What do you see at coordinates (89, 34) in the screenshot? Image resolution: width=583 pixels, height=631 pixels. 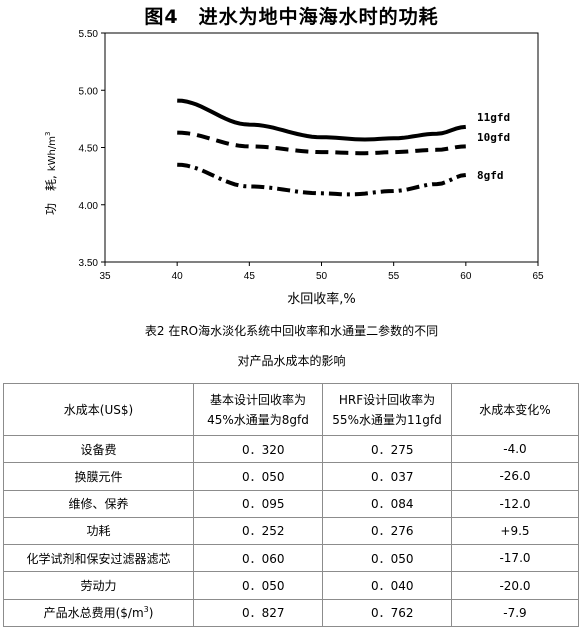 I see `y-tick-label: 5.50` at bounding box center [89, 34].